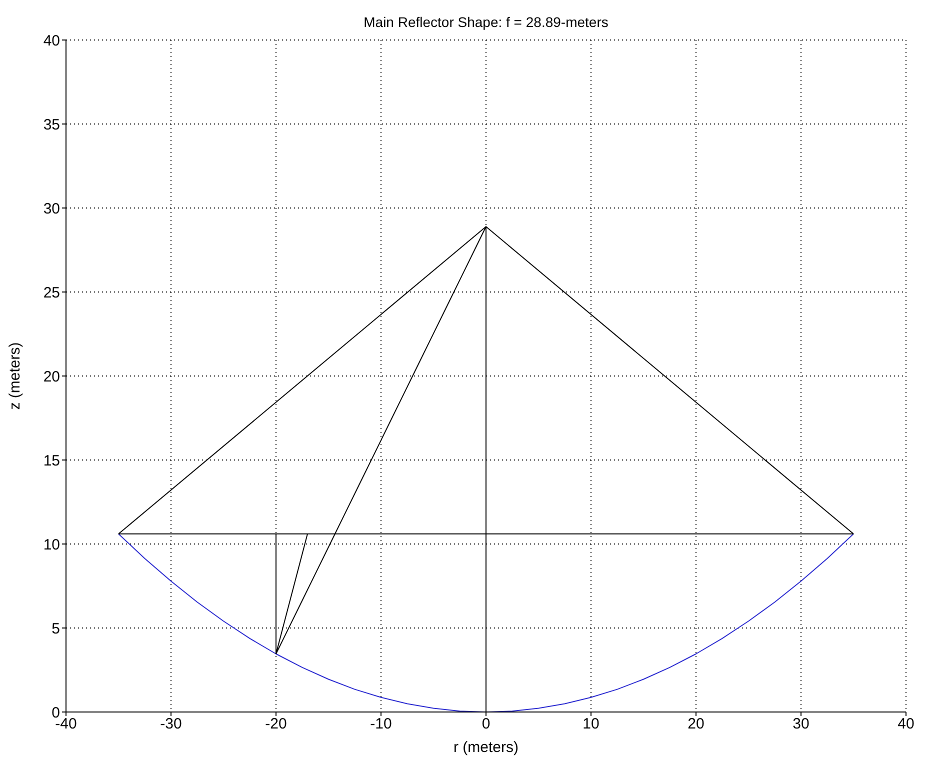  What do you see at coordinates (486, 724) in the screenshot?
I see `x-tick-label: 0` at bounding box center [486, 724].